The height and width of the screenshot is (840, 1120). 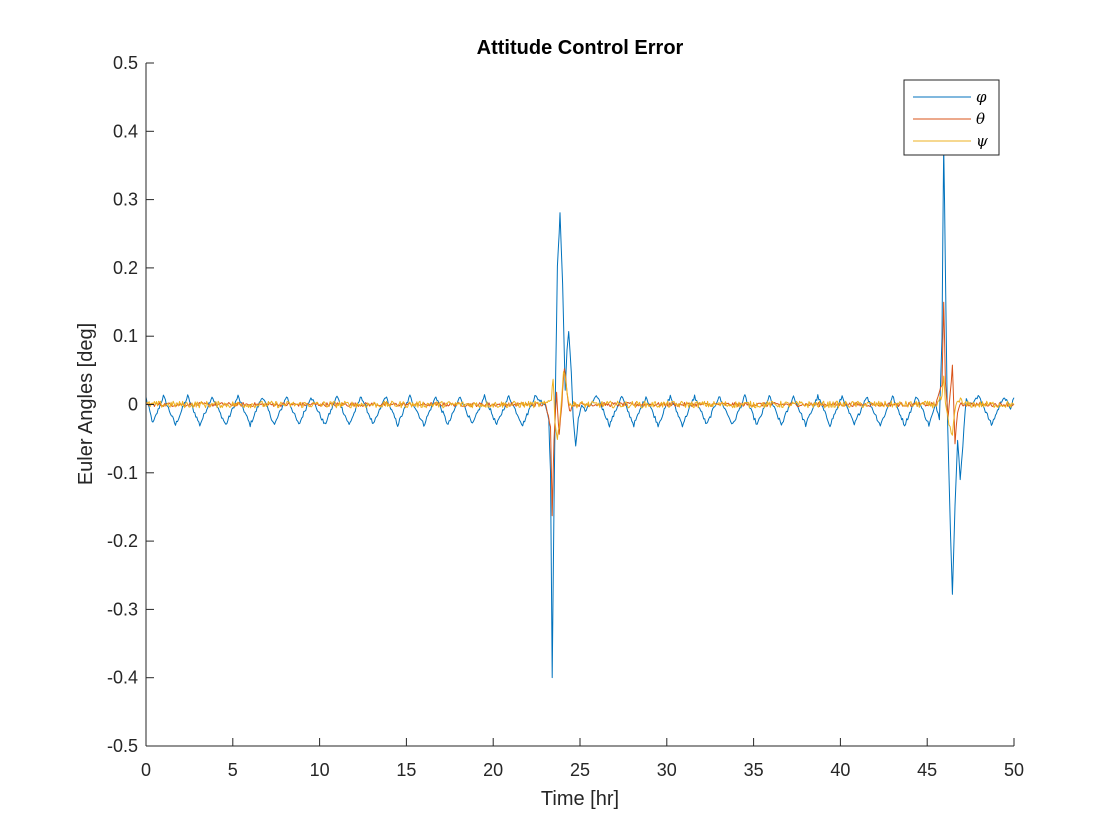 I want to click on legend-box, so click(x=951, y=117).